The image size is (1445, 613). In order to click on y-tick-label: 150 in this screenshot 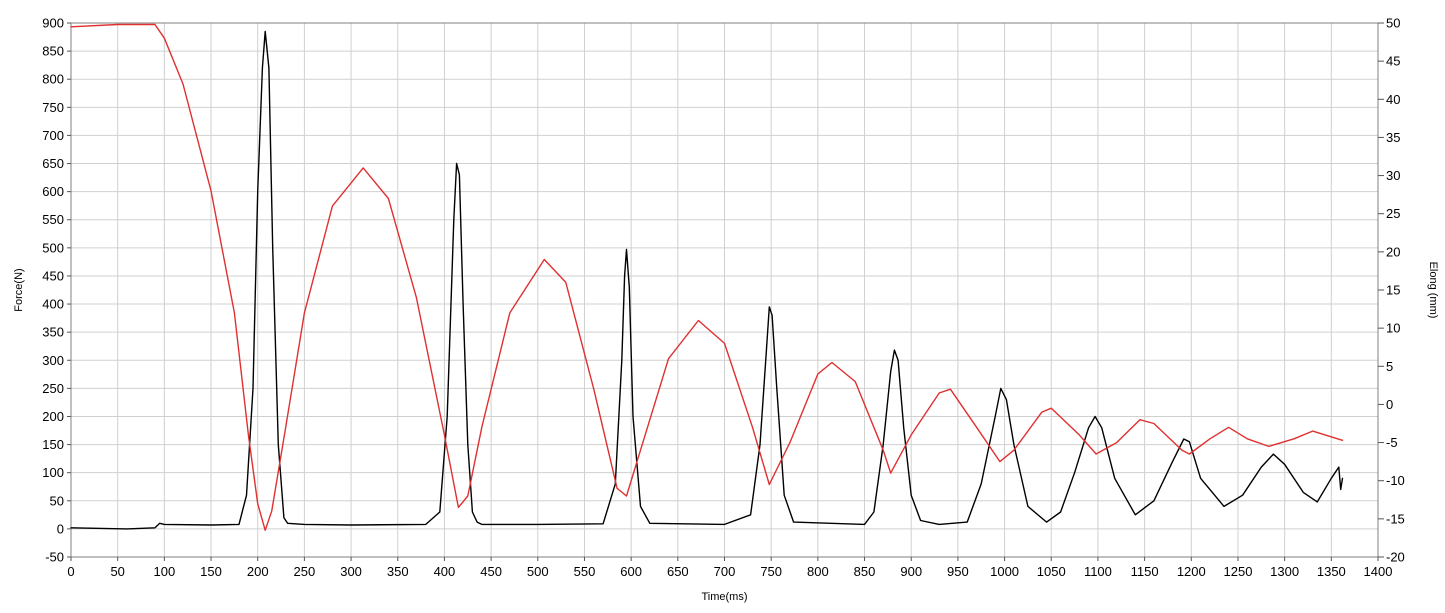, I will do `click(53, 444)`.